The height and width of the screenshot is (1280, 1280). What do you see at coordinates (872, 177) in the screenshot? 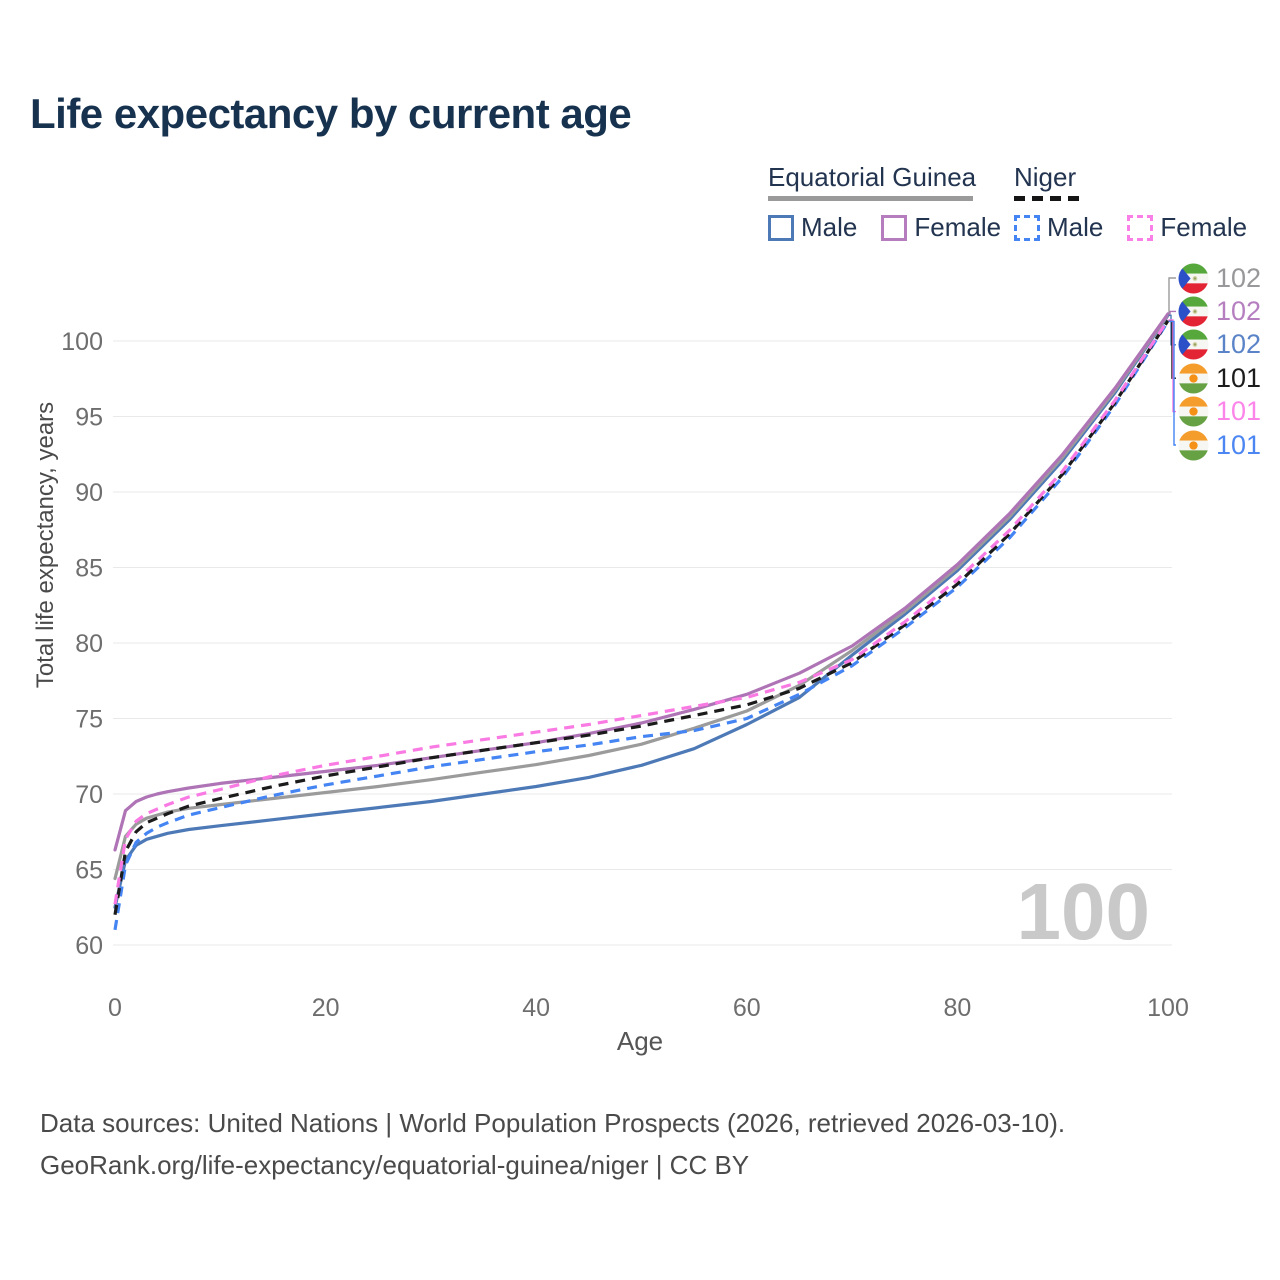
I see `legend-country-equatorial-guinea: Equatorial Guinea` at bounding box center [872, 177].